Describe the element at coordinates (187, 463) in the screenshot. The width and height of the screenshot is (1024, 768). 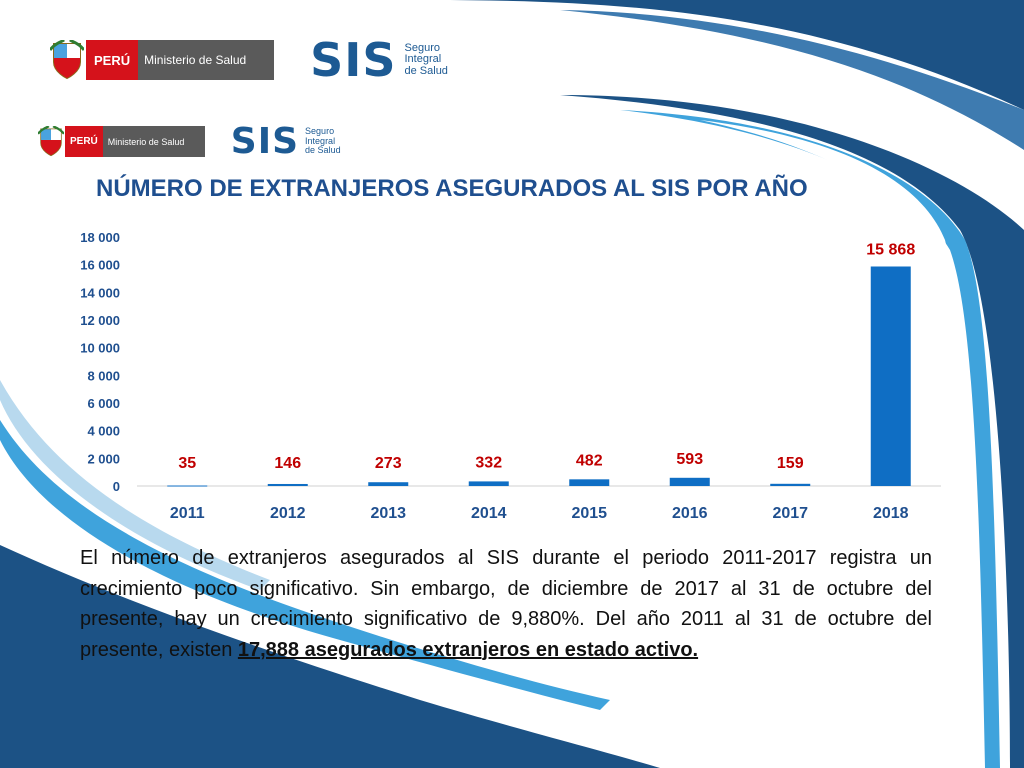
I see `data-label: 35` at that location.